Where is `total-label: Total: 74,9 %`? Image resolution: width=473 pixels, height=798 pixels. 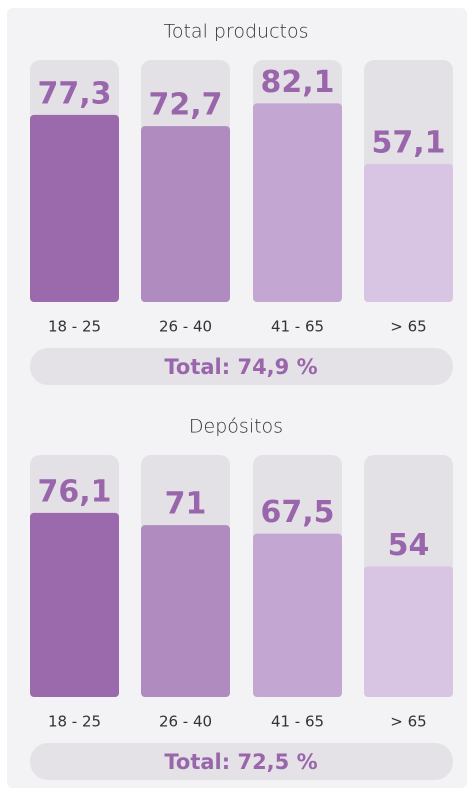
total-label: Total: 74,9 % is located at coordinates (240, 367).